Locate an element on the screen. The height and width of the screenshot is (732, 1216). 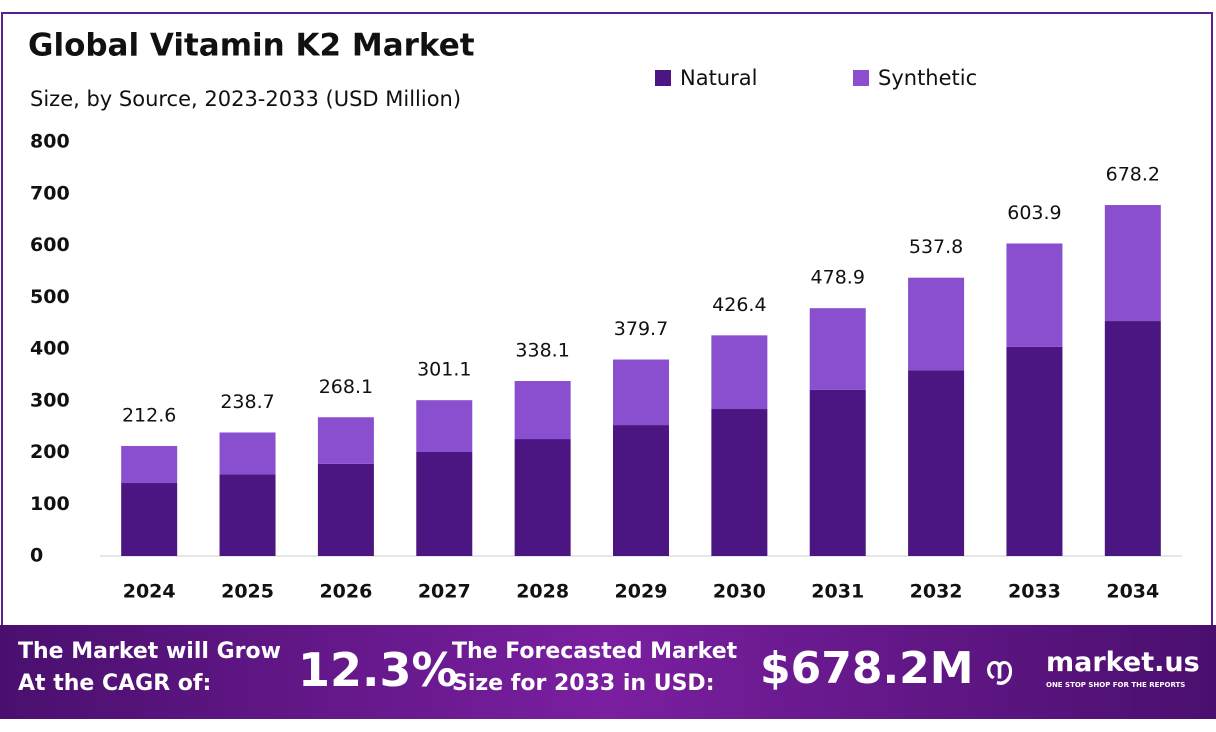
total-label: 301.1 is located at coordinates (444, 370).